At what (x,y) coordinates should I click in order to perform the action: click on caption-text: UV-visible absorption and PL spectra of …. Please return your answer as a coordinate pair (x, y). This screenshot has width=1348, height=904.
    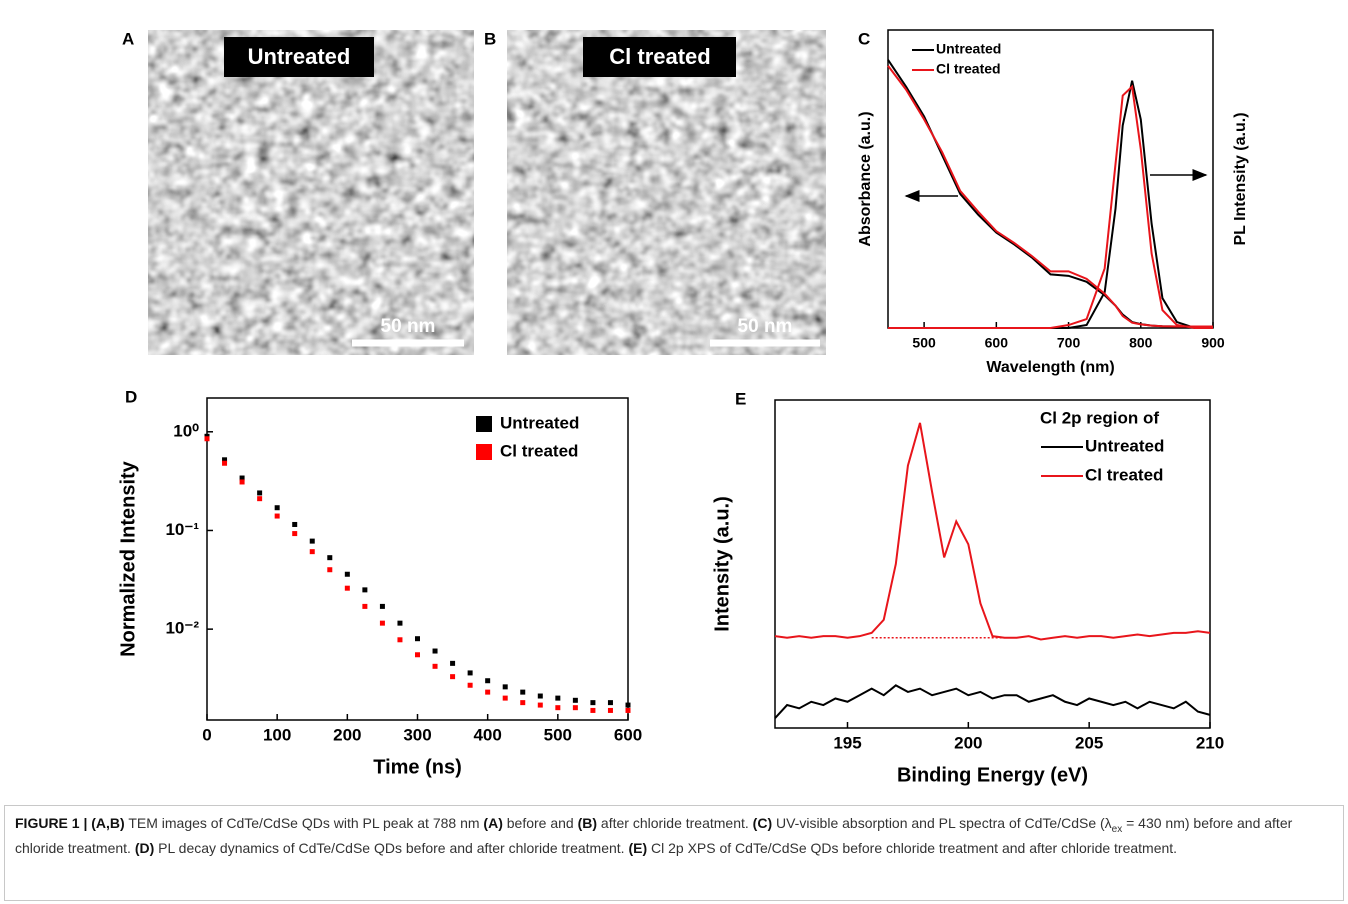
    Looking at the image, I should click on (938, 823).